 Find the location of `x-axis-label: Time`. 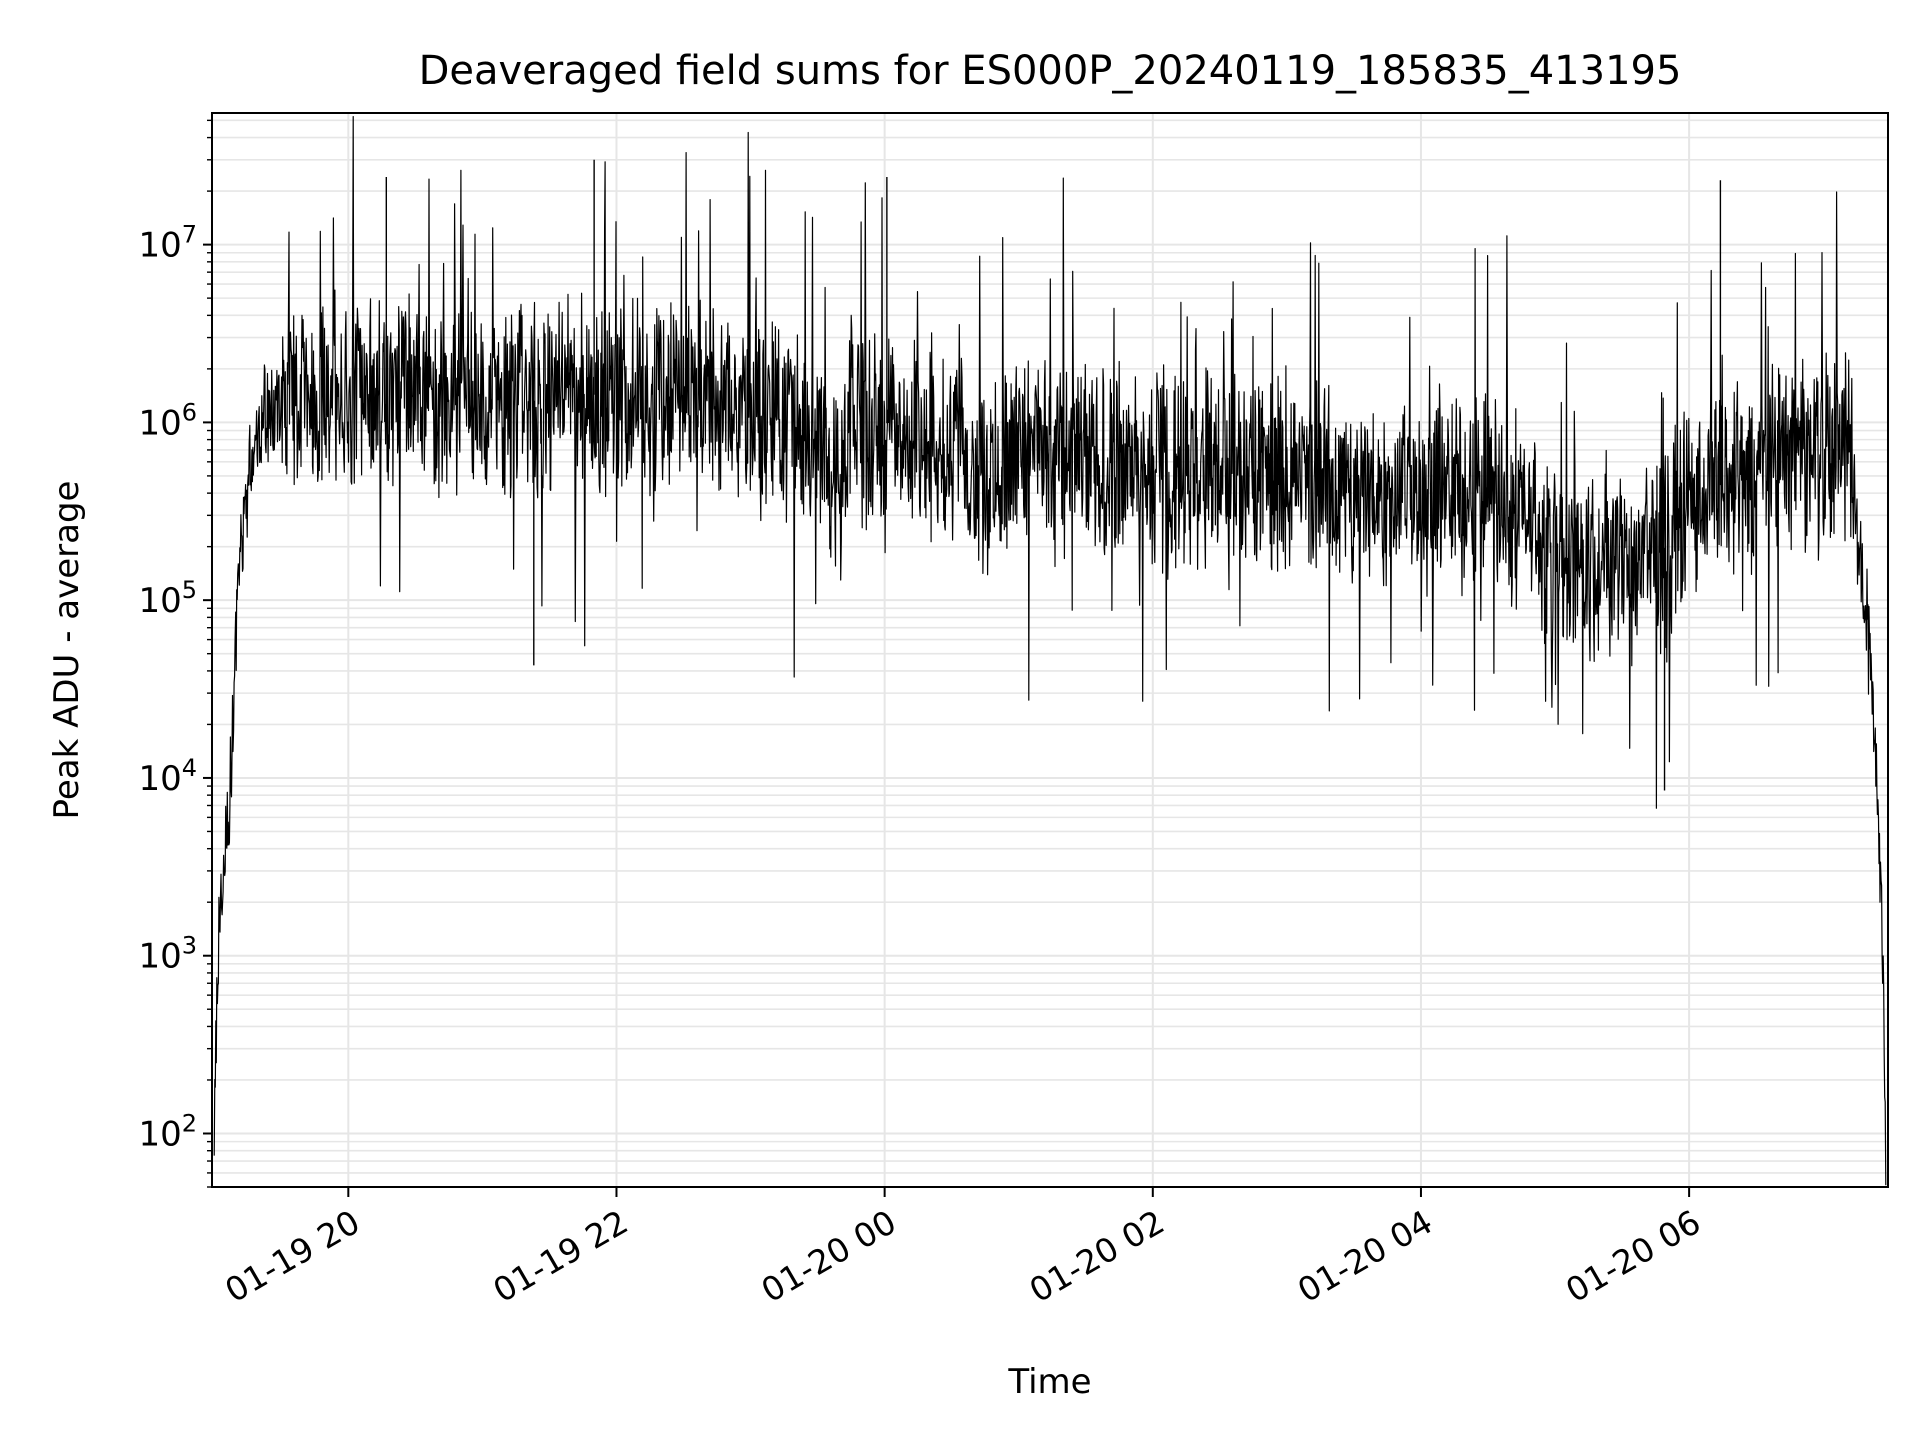

x-axis-label: Time is located at coordinates (1049, 1382).